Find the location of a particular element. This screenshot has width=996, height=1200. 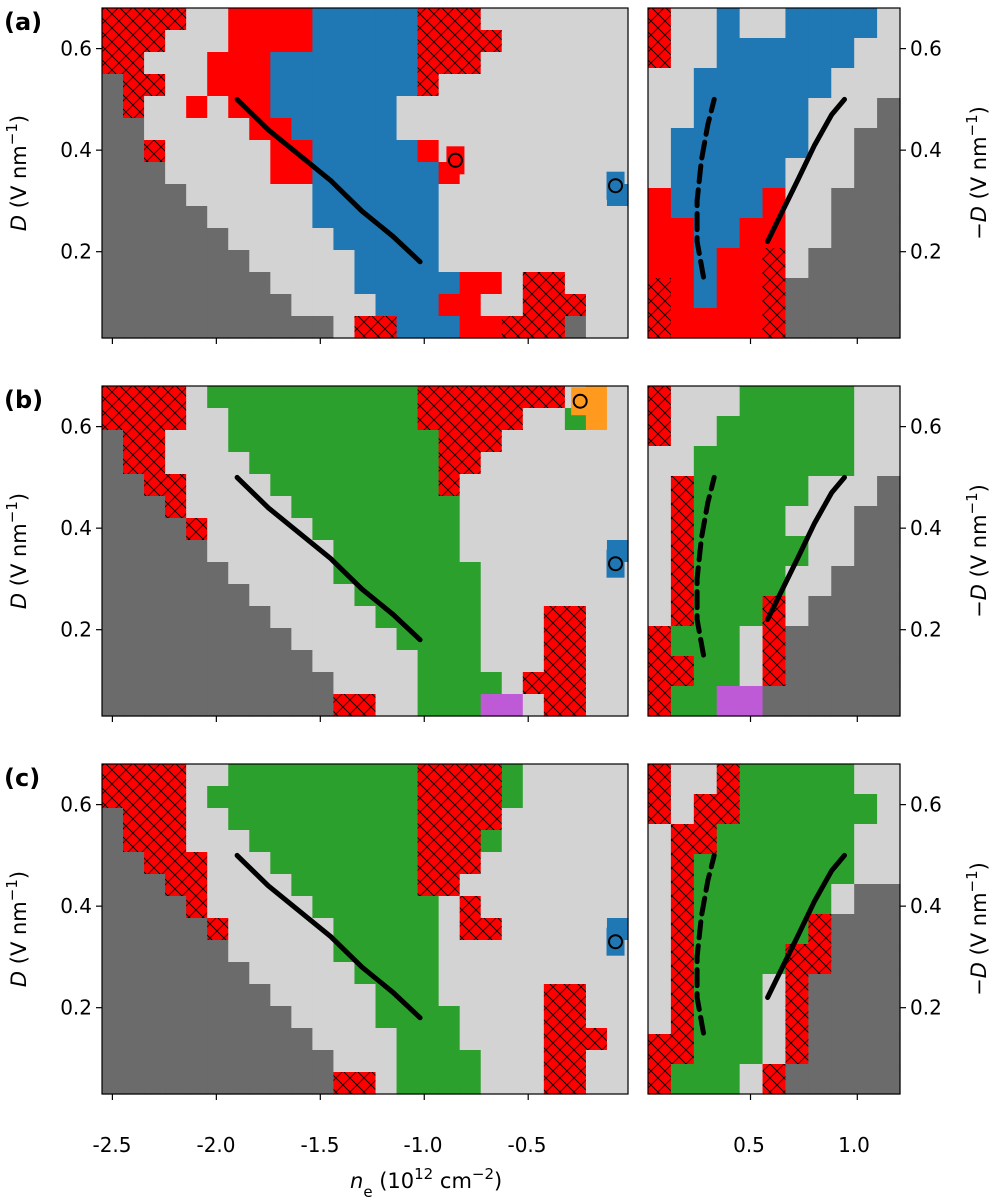

marker-cell is located at coordinates (455, 160).